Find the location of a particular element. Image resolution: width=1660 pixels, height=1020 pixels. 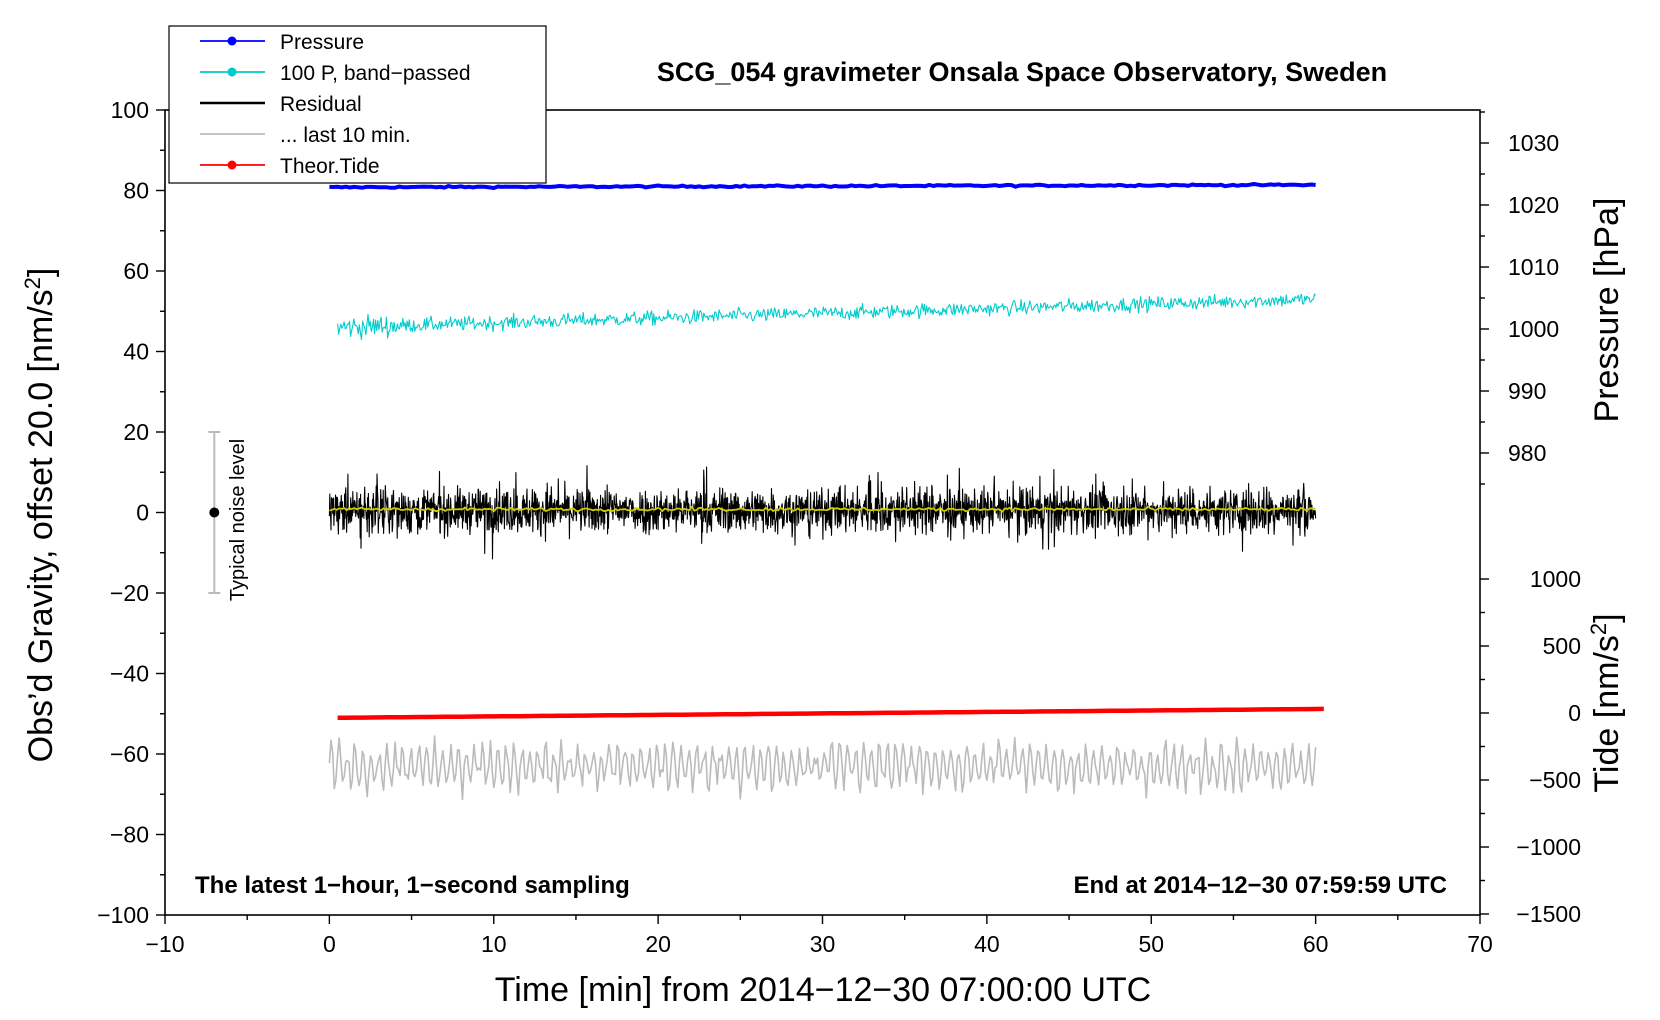

y-left-axis: 100 80 60 40 20 0 −20 −40 −60 −80 −100 is located at coordinates (131, 512).